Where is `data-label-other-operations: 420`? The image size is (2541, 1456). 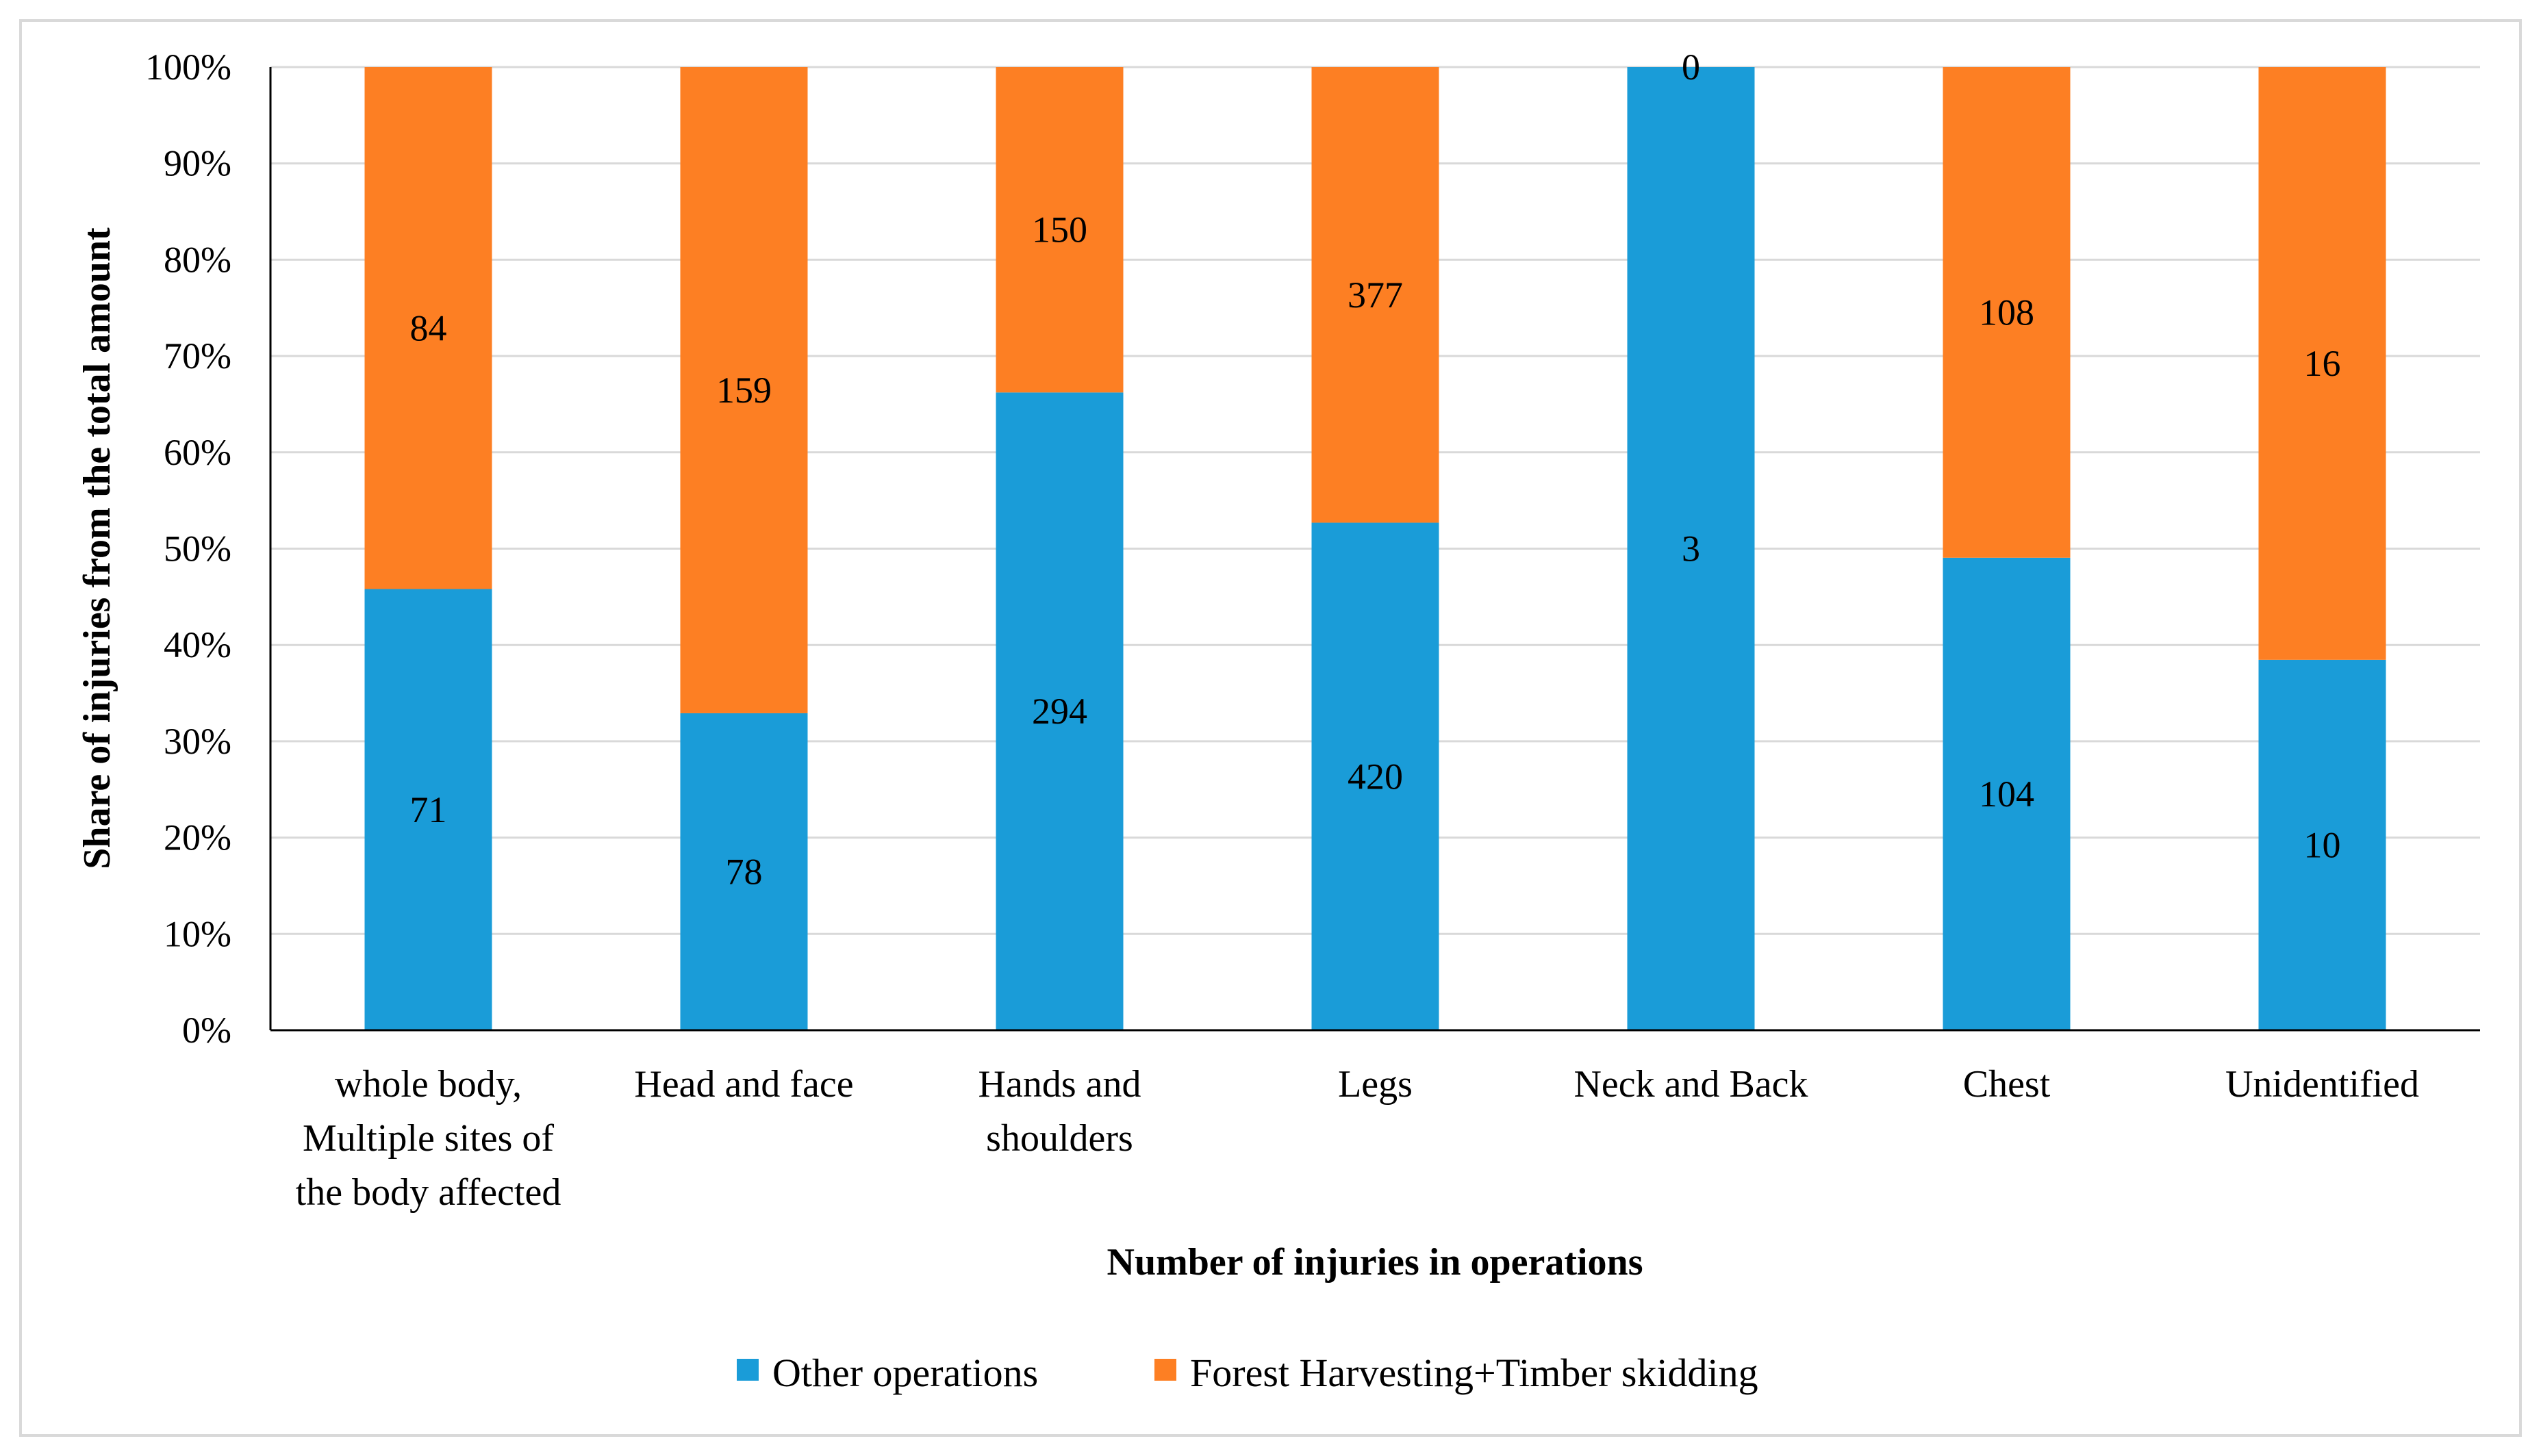 data-label-other-operations: 420 is located at coordinates (1375, 776).